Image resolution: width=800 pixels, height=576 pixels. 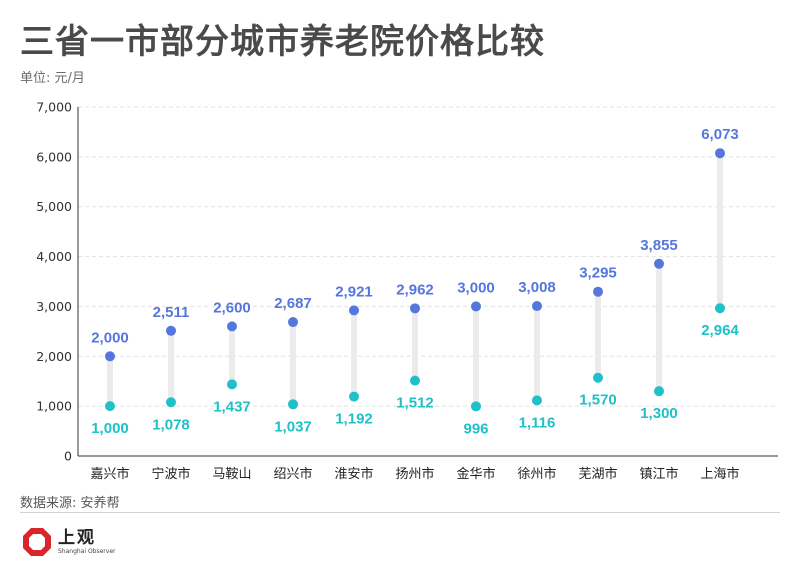 What do you see at coordinates (54, 107) in the screenshot?
I see `y-tick-label: 7,000` at bounding box center [54, 107].